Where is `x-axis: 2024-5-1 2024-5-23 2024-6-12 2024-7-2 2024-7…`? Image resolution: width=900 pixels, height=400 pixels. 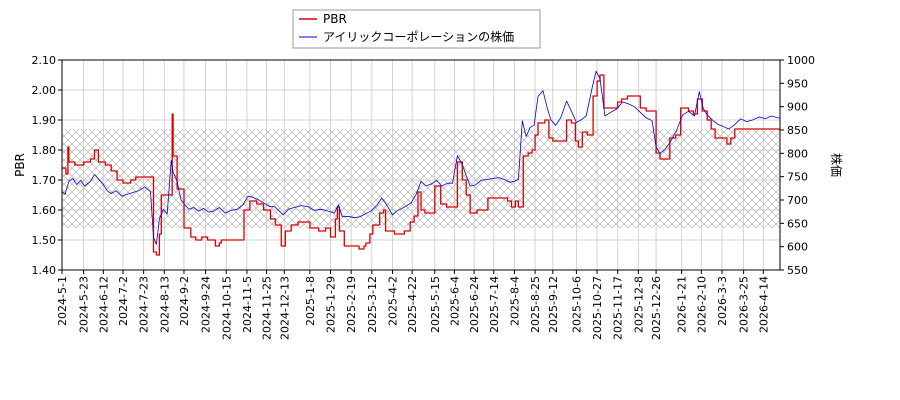
x-axis: 2024-5-1 2024-5-23 2024-6-12 2024-7-2 2024-7… is located at coordinates (413, 305).